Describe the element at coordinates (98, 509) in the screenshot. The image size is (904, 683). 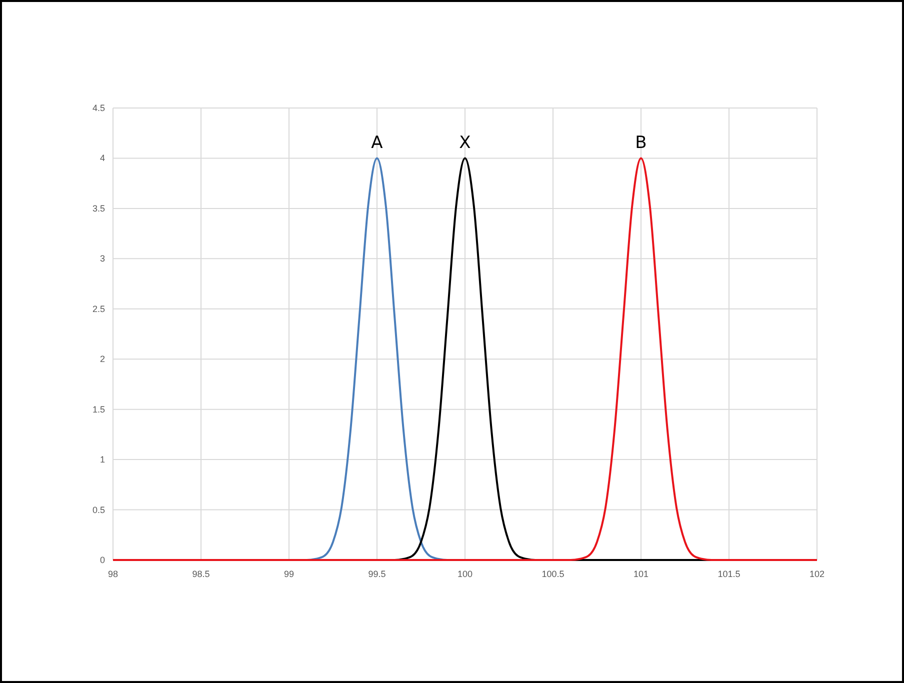
I see `y-tick-label: 0.5` at that location.